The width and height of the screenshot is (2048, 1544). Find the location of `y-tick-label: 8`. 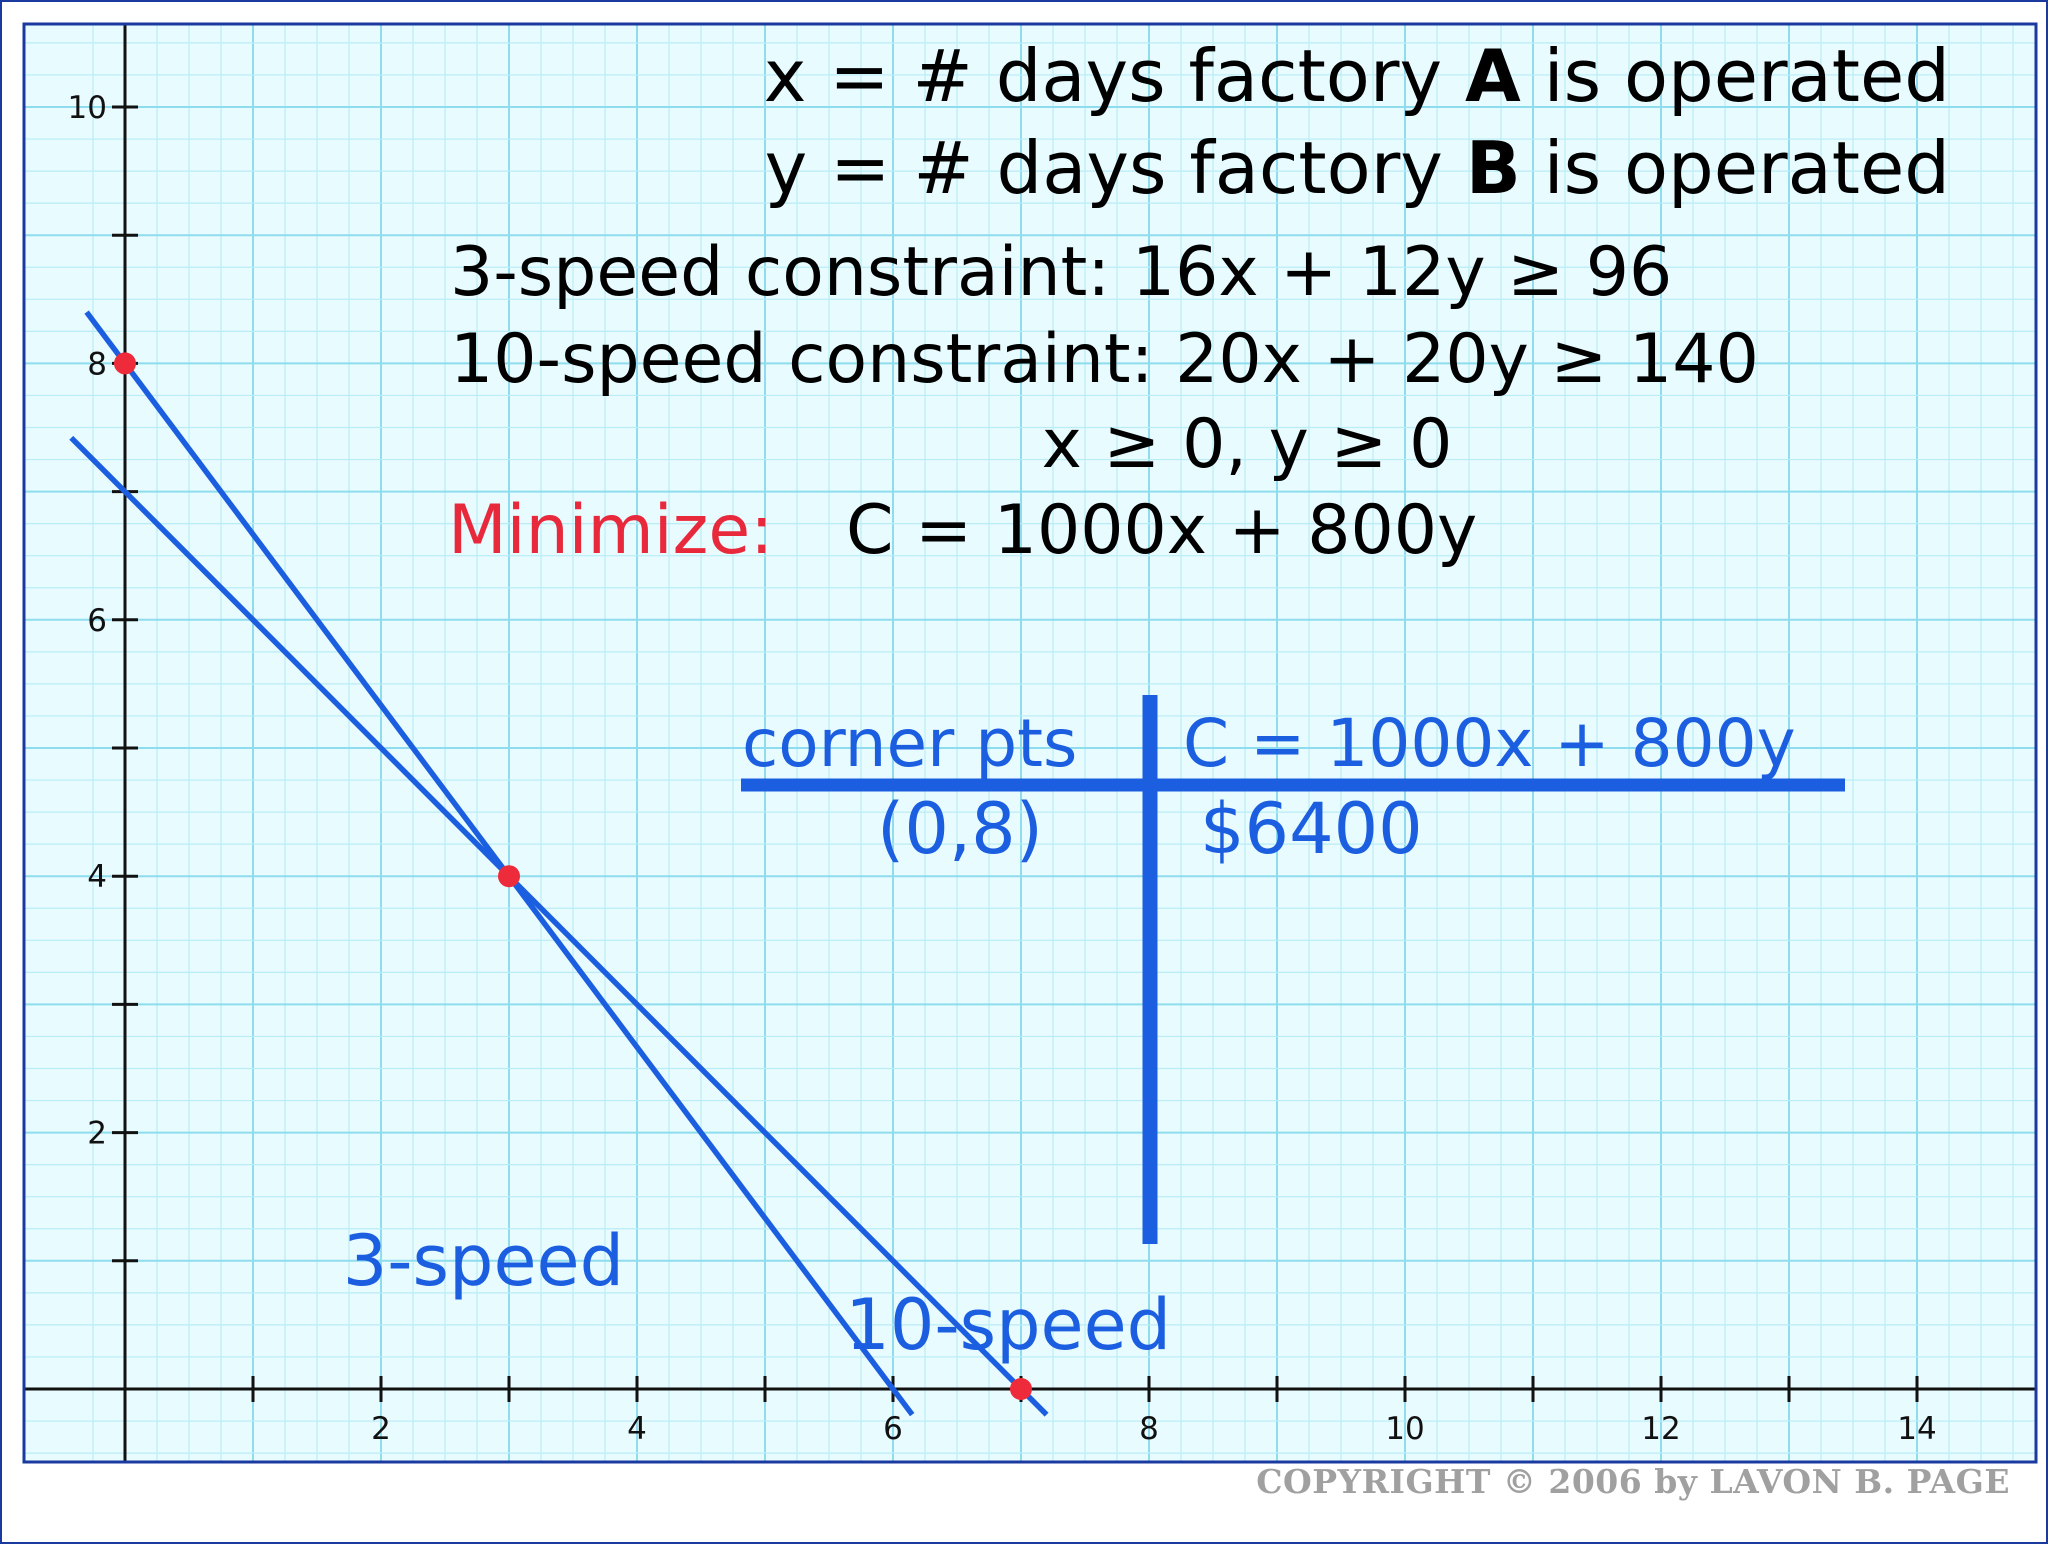

y-tick-label: 8 is located at coordinates (97, 364).